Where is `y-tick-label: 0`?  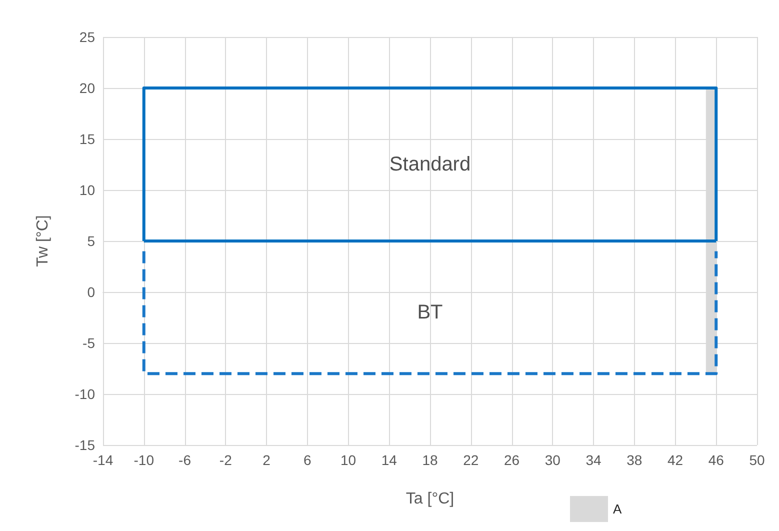
y-tick-label: 0 is located at coordinates (91, 292).